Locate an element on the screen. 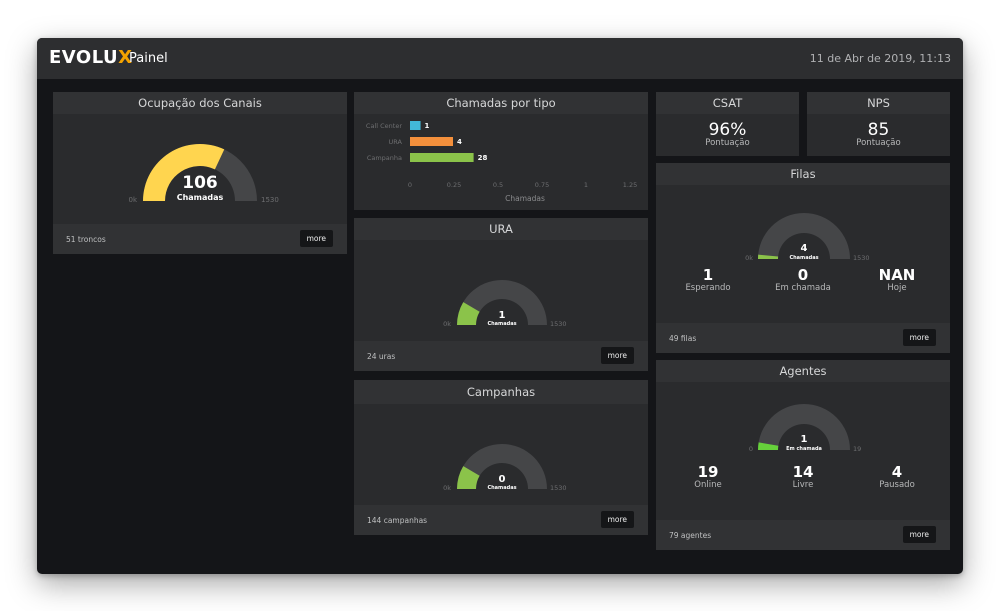  bar-campanha is located at coordinates (442, 157).